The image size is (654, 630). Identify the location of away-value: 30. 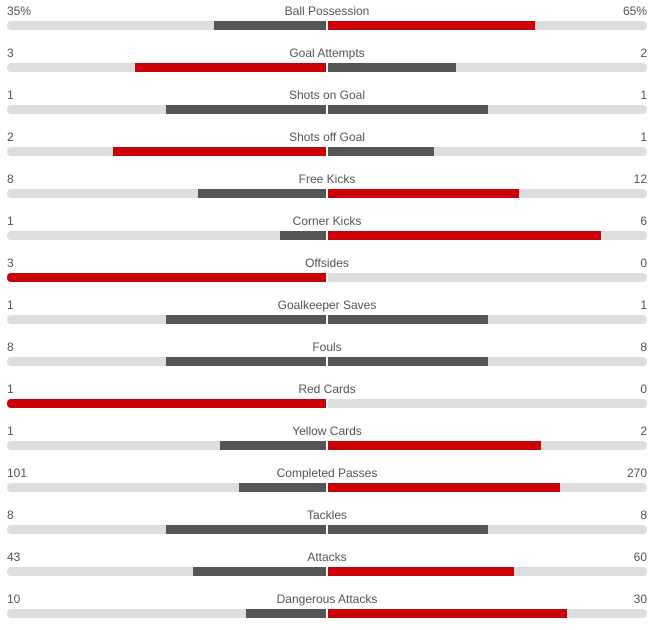
(640, 599).